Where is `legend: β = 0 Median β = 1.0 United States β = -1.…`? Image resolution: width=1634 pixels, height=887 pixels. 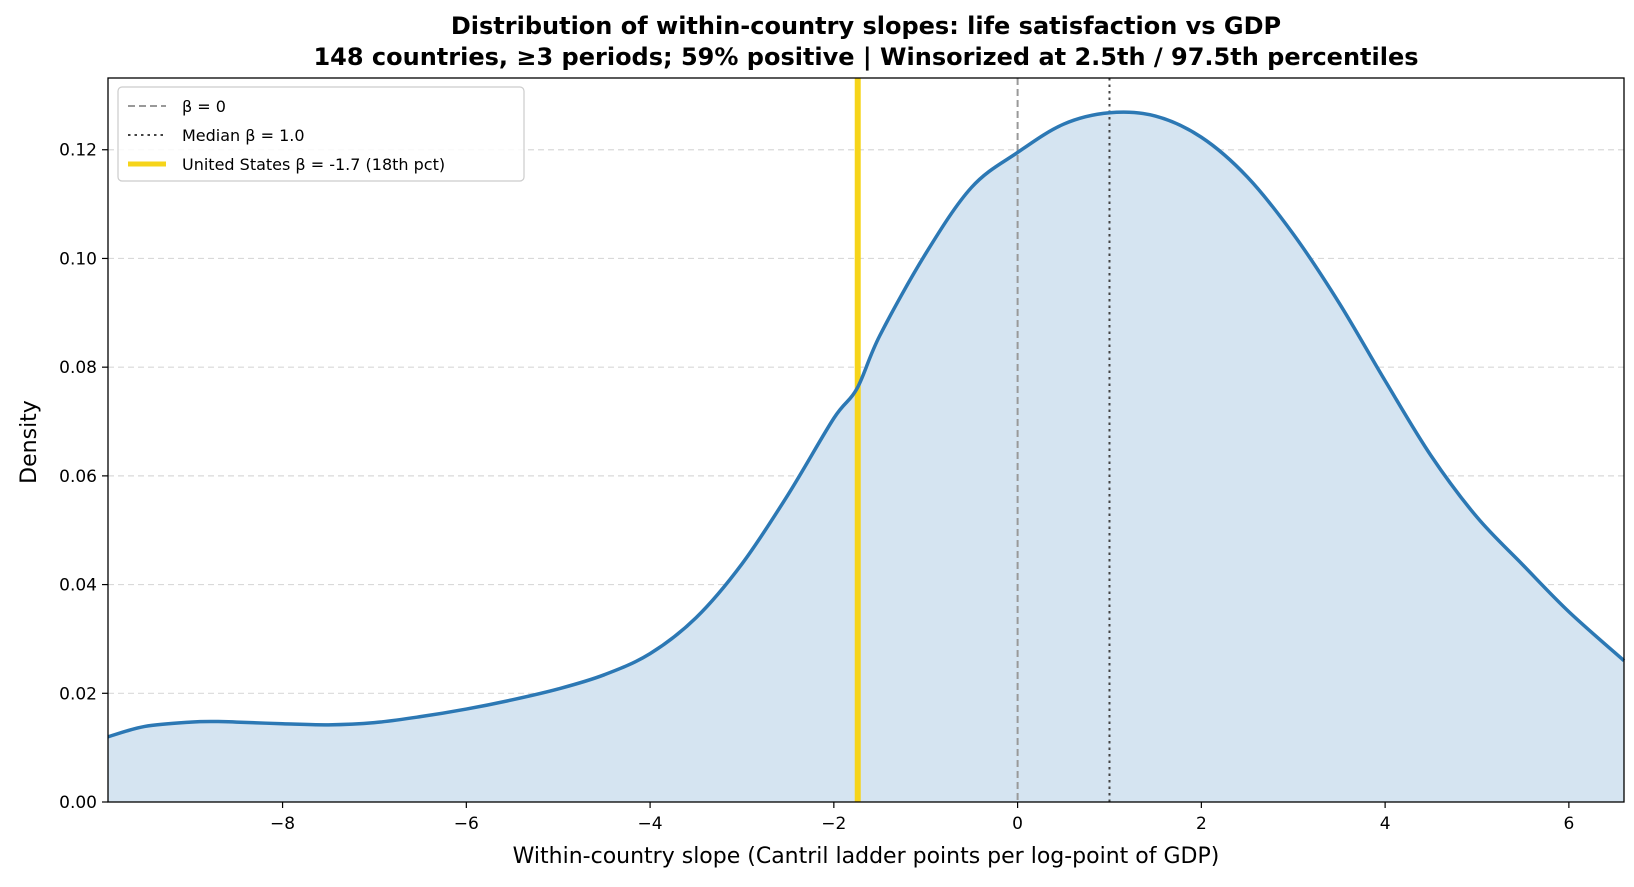
legend: β = 0 Median β = 1.0 United States β = -1.… is located at coordinates (321, 134).